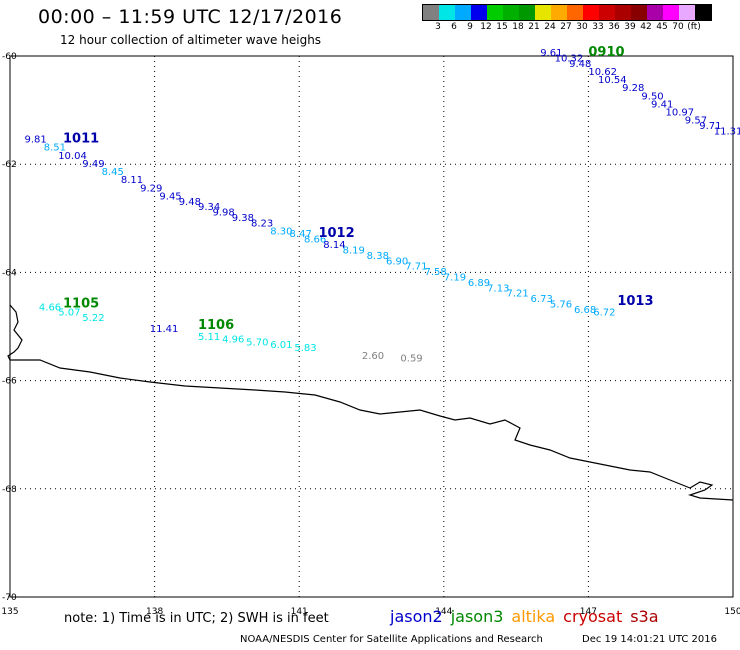  Describe the element at coordinates (113, 172) in the screenshot. I see `swh-value: 8.45` at that location.